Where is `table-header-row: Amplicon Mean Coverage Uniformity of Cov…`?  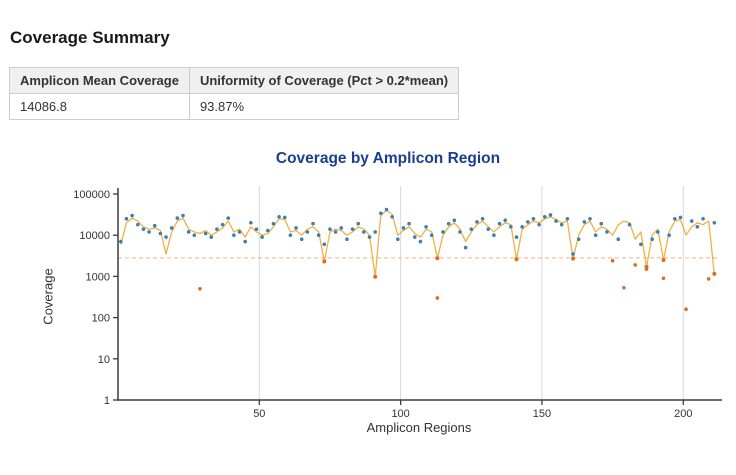
table-header-row: Amplicon Mean Coverage Uniformity of Cov… is located at coordinates (234, 80).